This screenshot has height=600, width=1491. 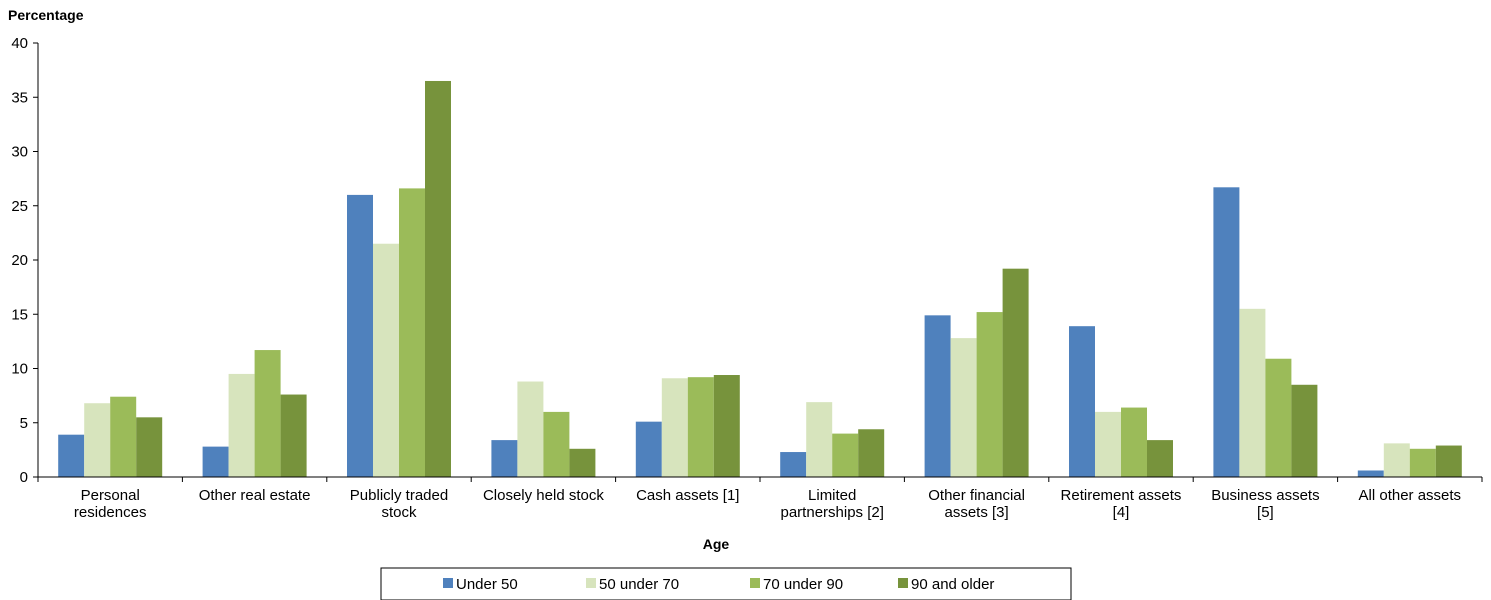 What do you see at coordinates (24, 423) in the screenshot?
I see `y-tick-label: 5` at bounding box center [24, 423].